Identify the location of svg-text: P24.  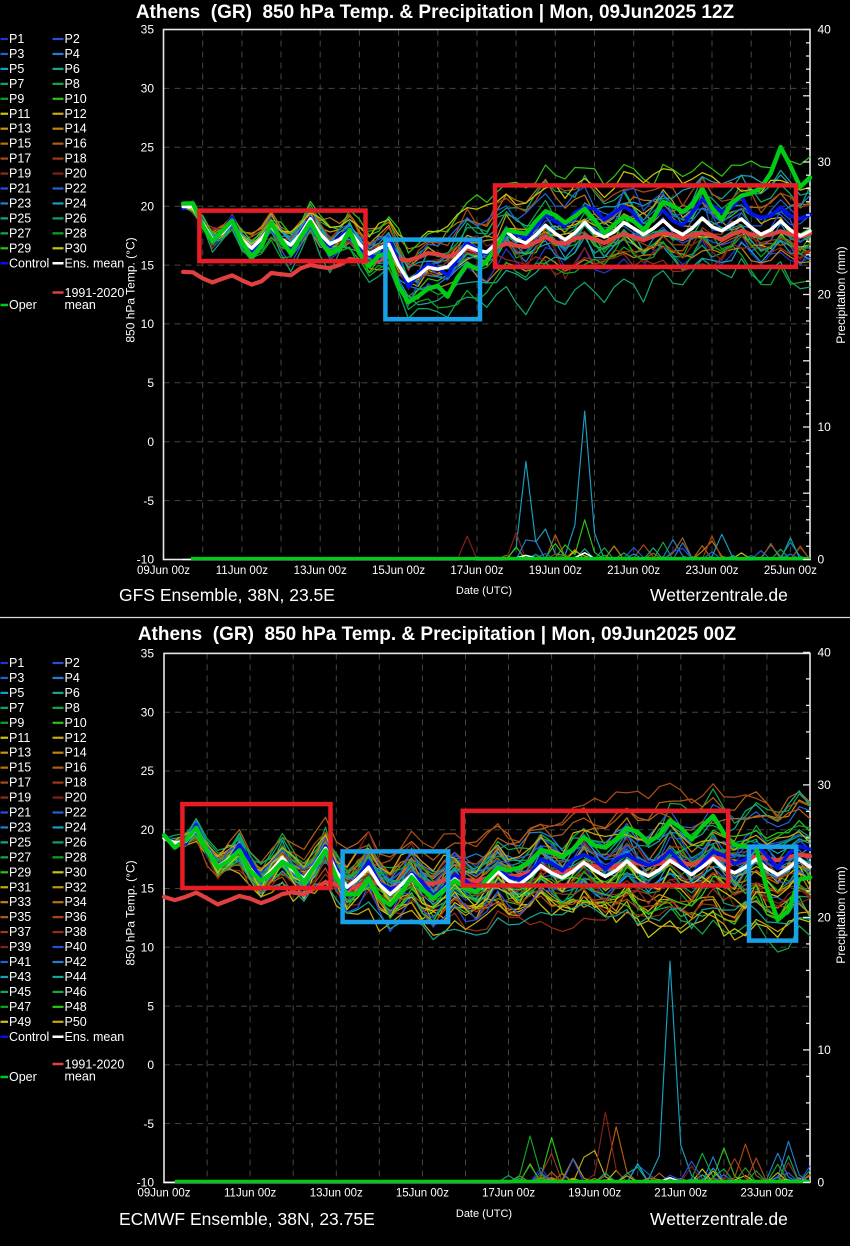
(76, 827).